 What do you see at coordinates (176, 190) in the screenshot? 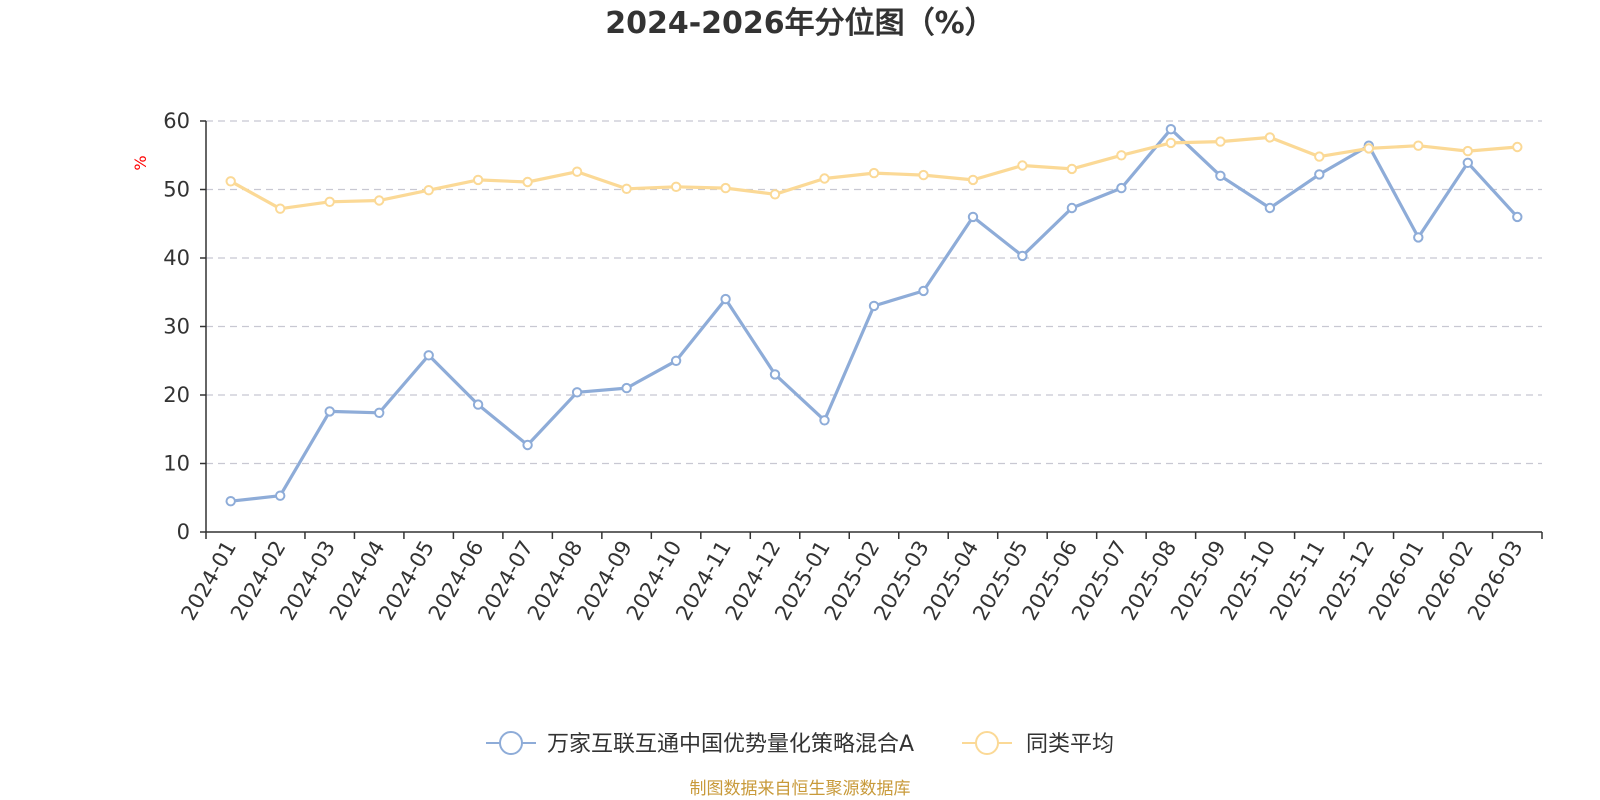
I see `y-tick-label: 50` at bounding box center [176, 190].